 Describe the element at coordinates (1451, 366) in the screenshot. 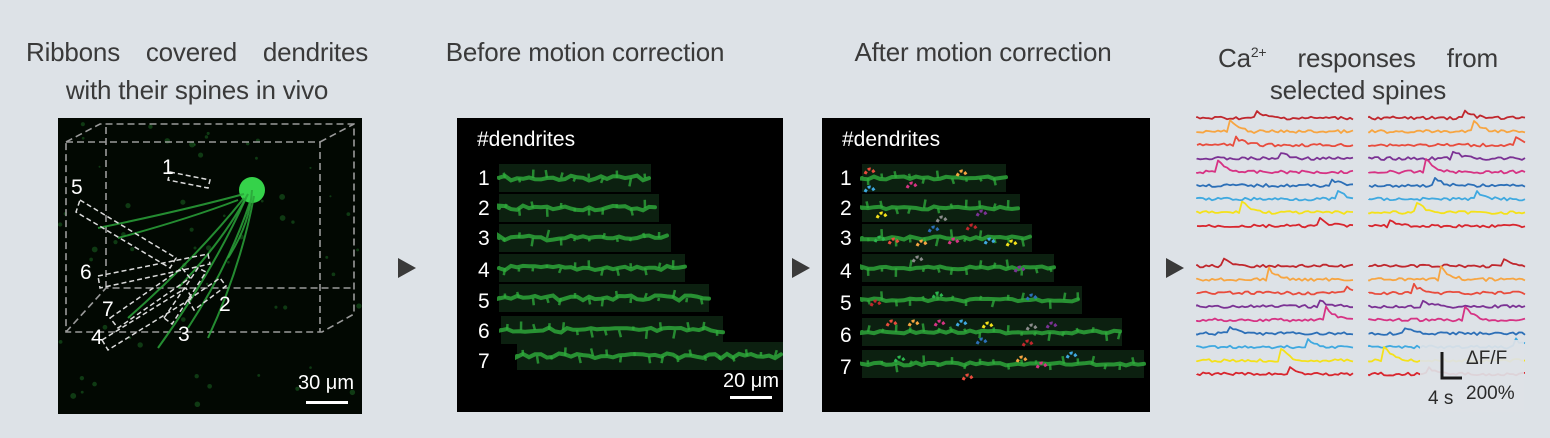

I see `scale-l-icon` at that location.